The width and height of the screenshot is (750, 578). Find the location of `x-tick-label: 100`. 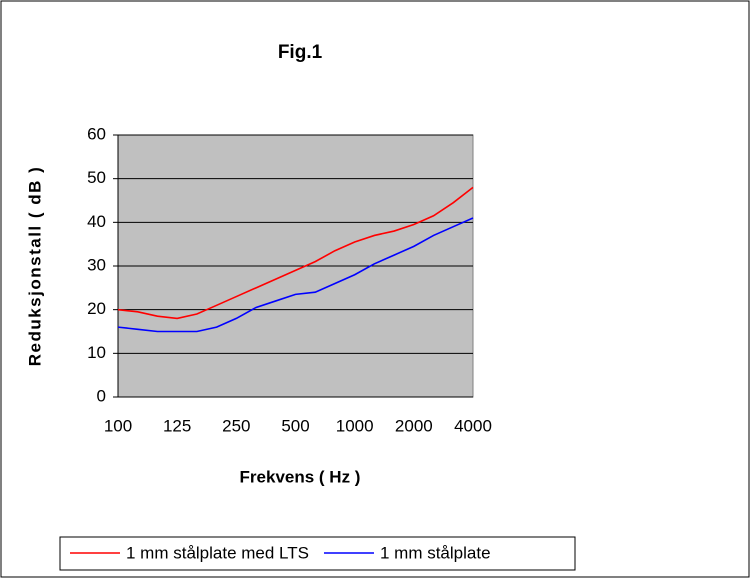

x-tick-label: 100 is located at coordinates (118, 425).